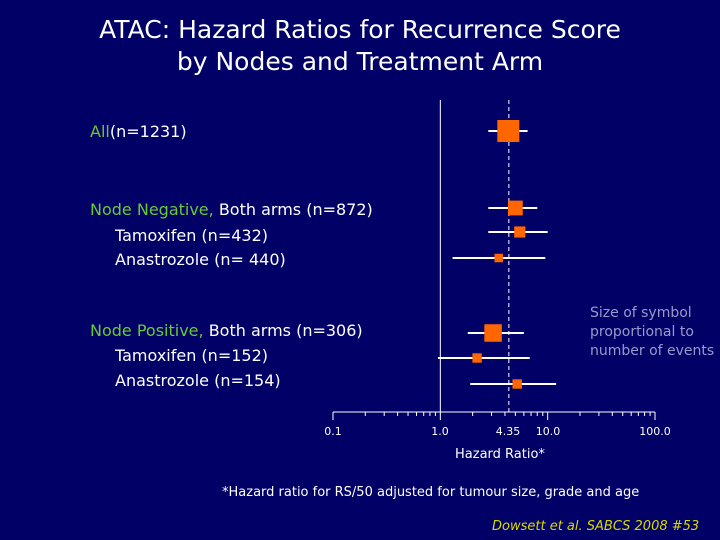 Image resolution: width=720 pixels, height=540 pixels. Describe the element at coordinates (333, 431) in the screenshot. I see `tick-label-0-1: 0.1` at that location.